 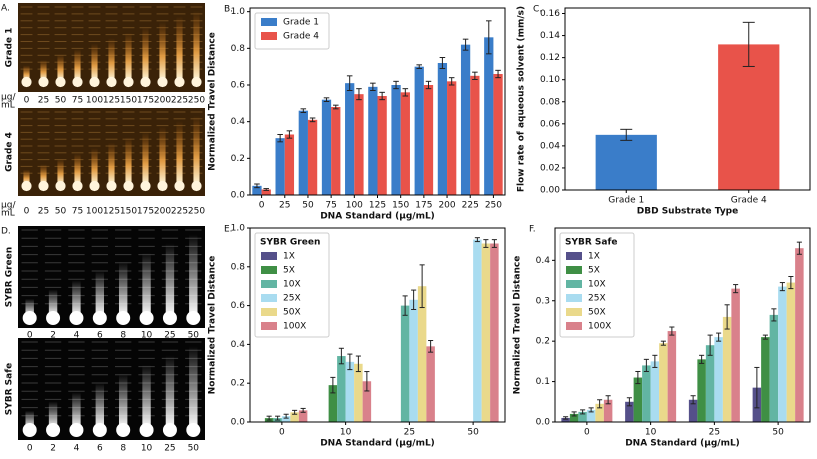 I want to click on y-tick-label: 0.6, so click(x=238, y=86).